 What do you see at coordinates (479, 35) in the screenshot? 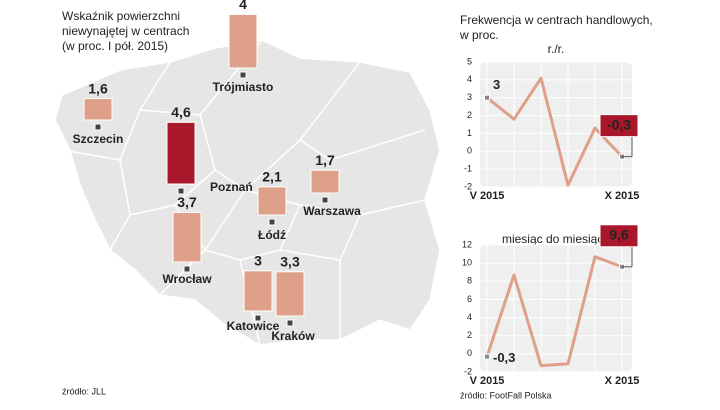
I see `chart-title: w proc.` at bounding box center [479, 35].